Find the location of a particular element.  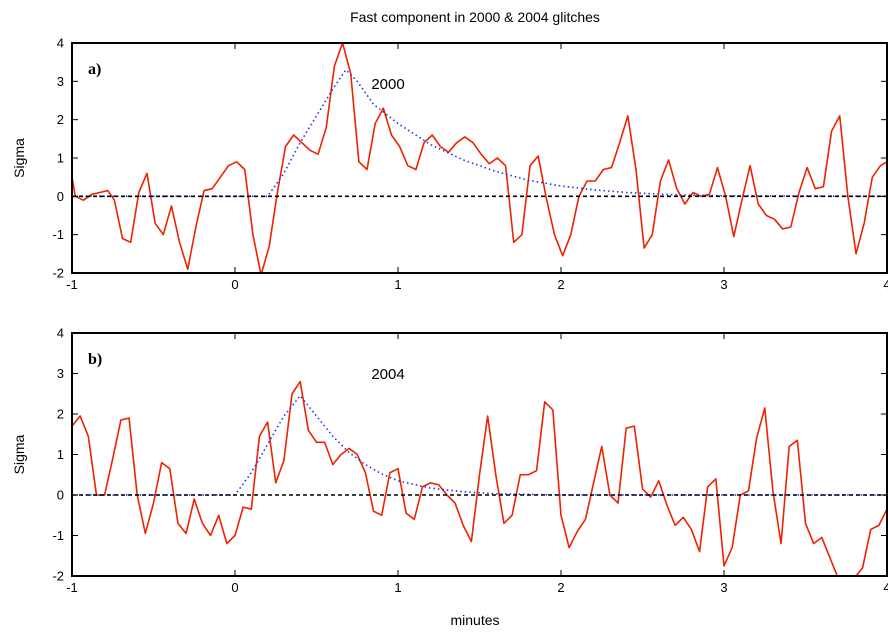

year-label: 2004 is located at coordinates (387, 374).